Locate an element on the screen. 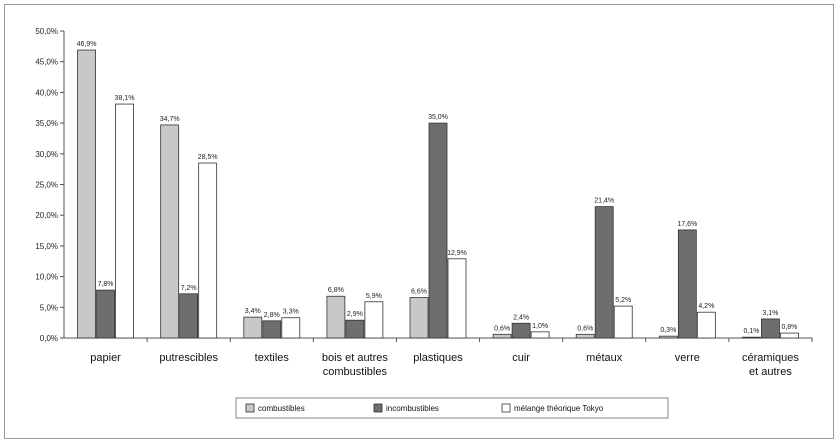 The image size is (840, 444). data-label: 2,8% is located at coordinates (272, 315).